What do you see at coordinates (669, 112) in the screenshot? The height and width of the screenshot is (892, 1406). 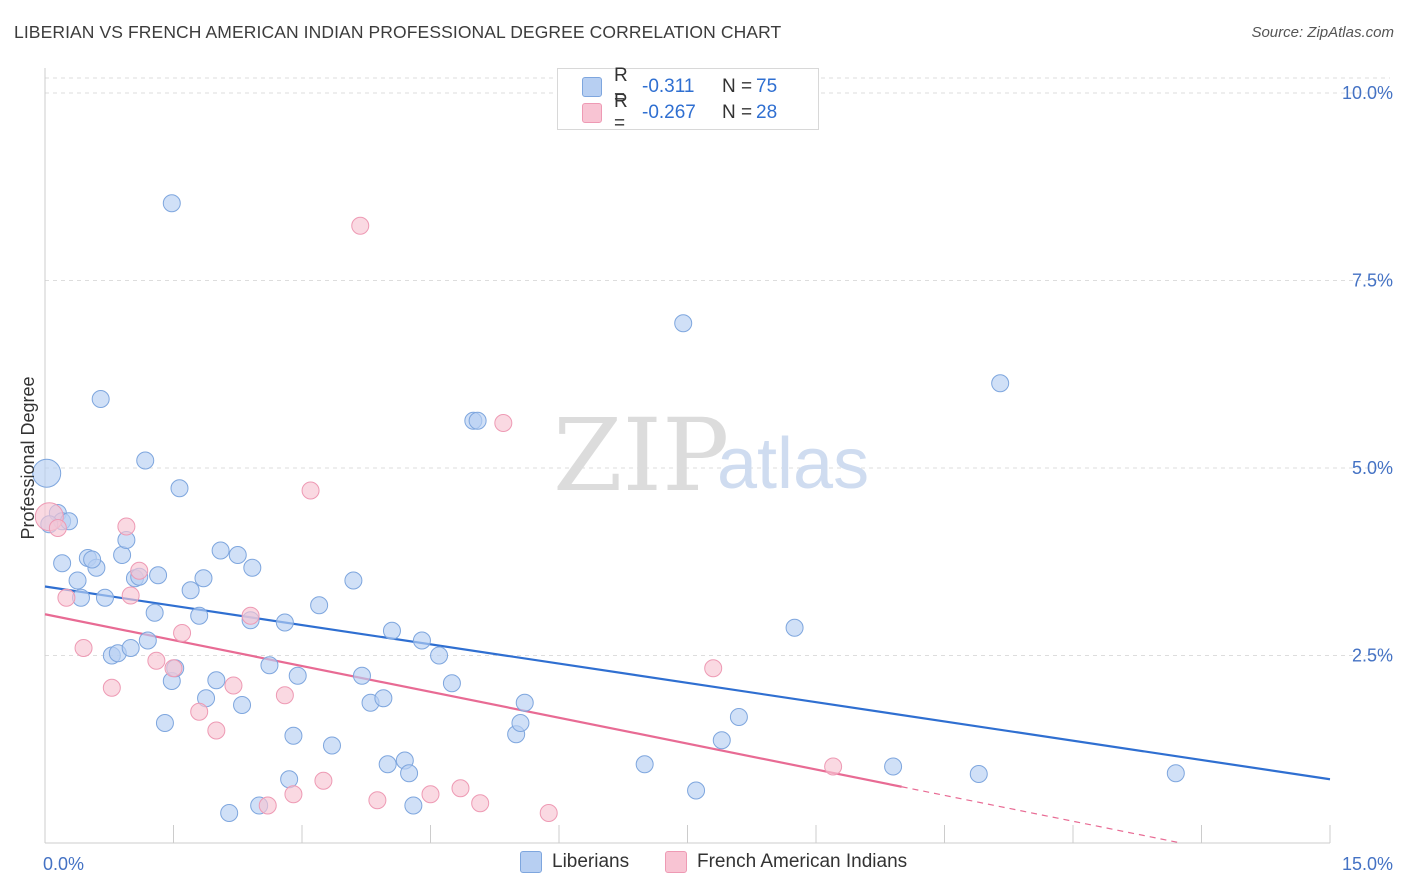 I see `legend-r-value: -0.267` at bounding box center [669, 112].